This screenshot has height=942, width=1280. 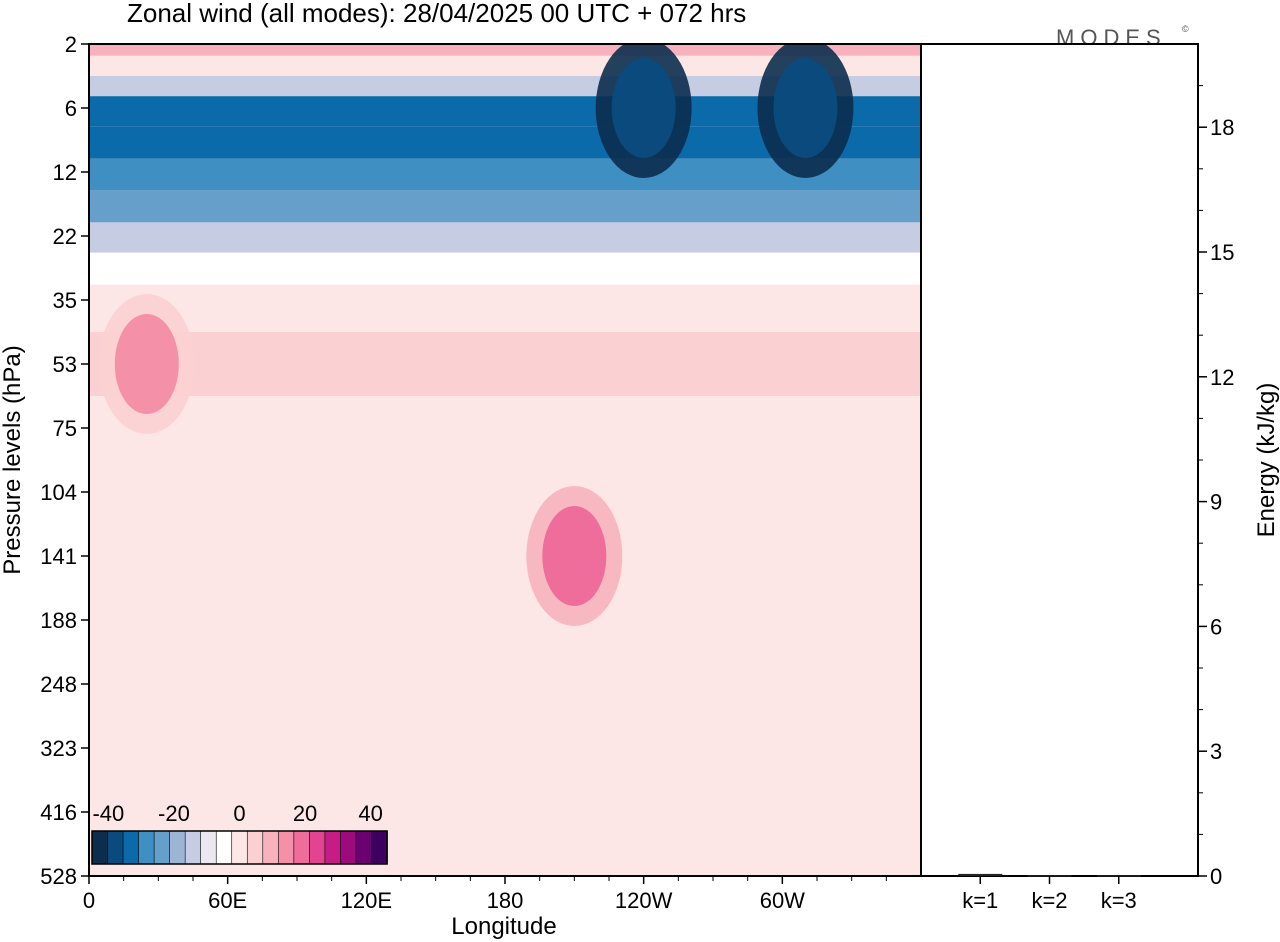 What do you see at coordinates (980, 900) in the screenshot?
I see `energy-x-tick-label: k=1` at bounding box center [980, 900].